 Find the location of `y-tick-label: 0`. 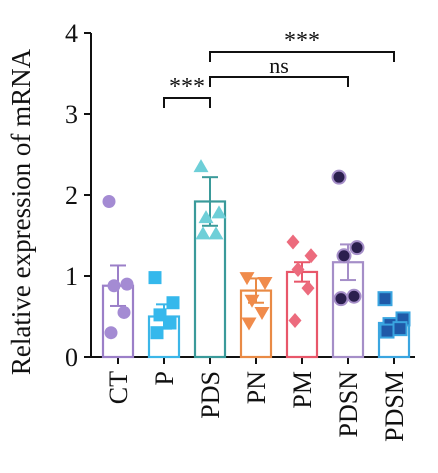

y-tick-label: 0 is located at coordinates (71, 357).